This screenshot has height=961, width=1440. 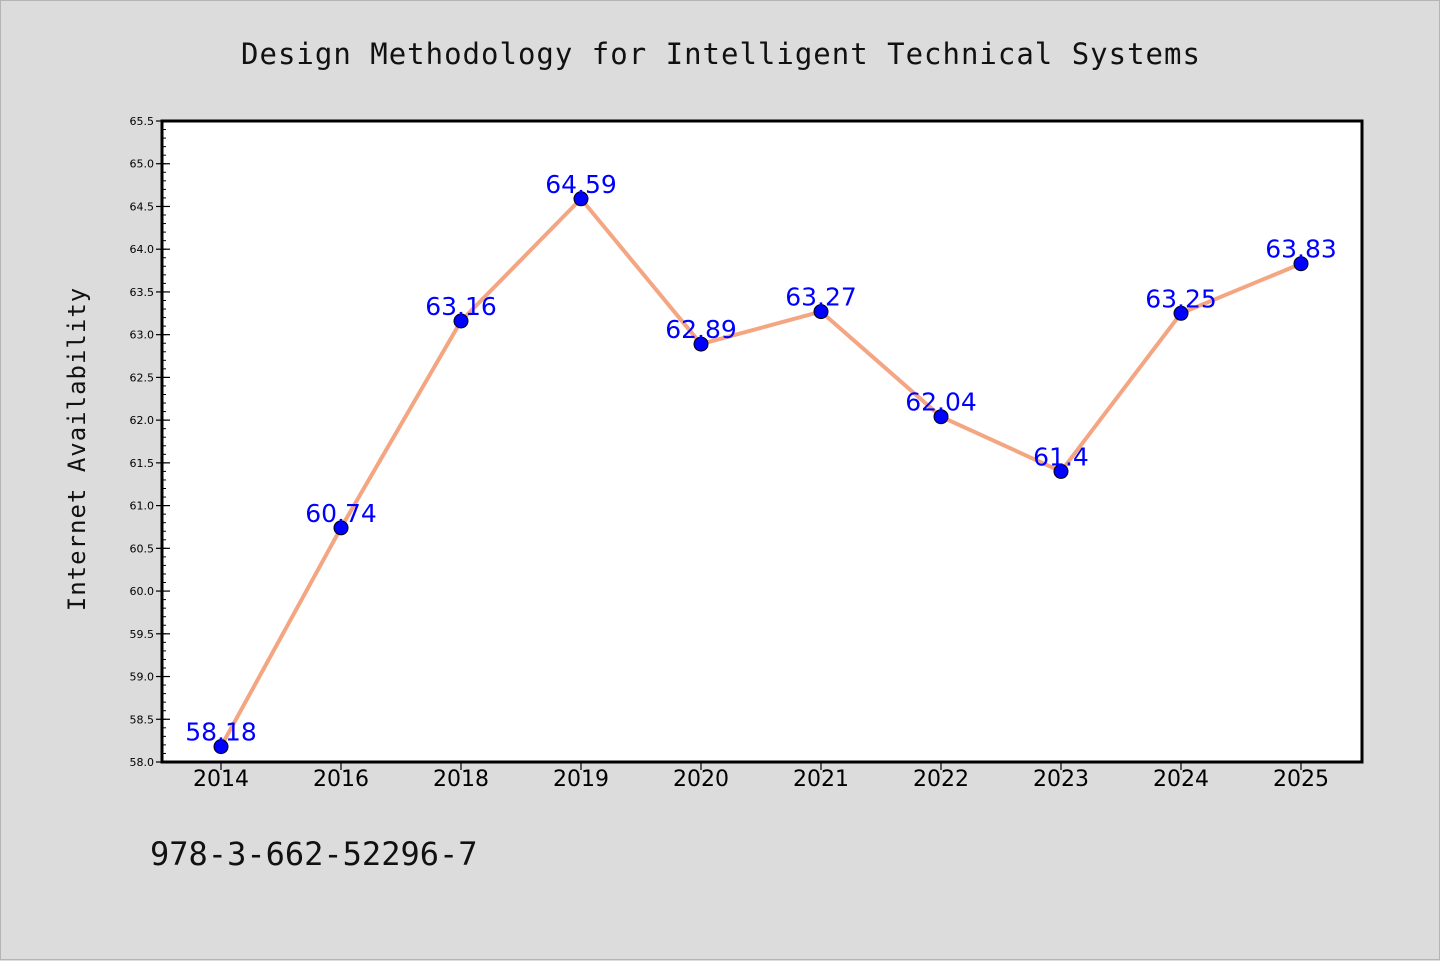 I want to click on y-axis-label: Internet Availability, so click(x=77, y=449).